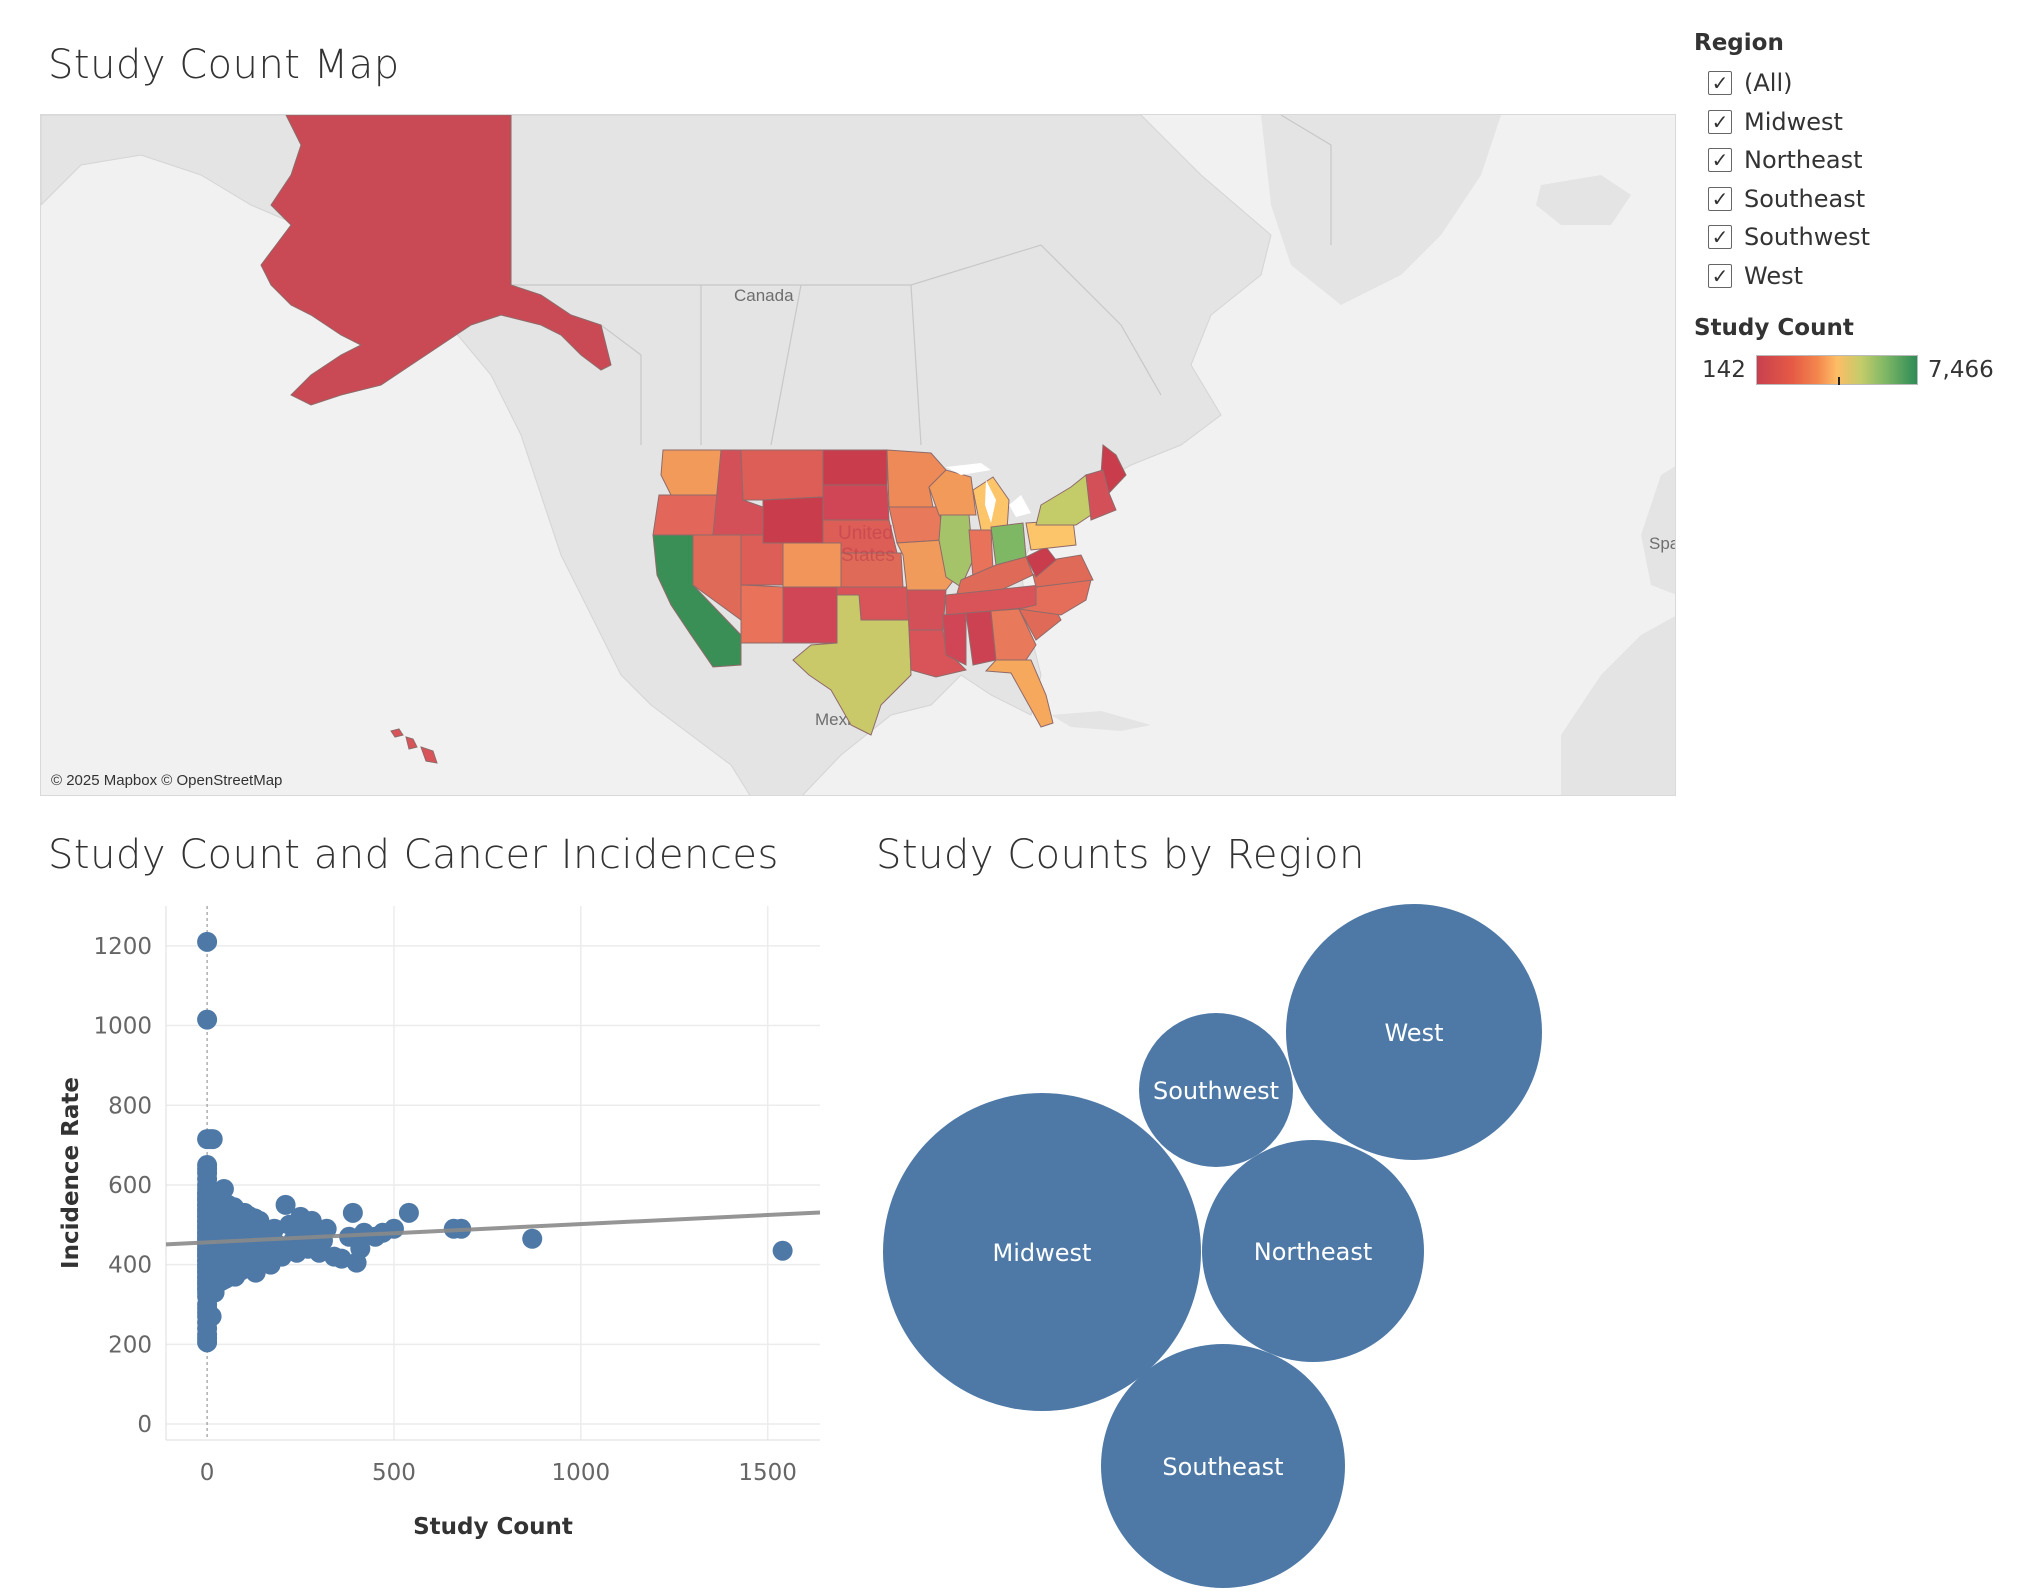 The height and width of the screenshot is (1596, 2018). I want to click on state-iowa, so click(916, 525).